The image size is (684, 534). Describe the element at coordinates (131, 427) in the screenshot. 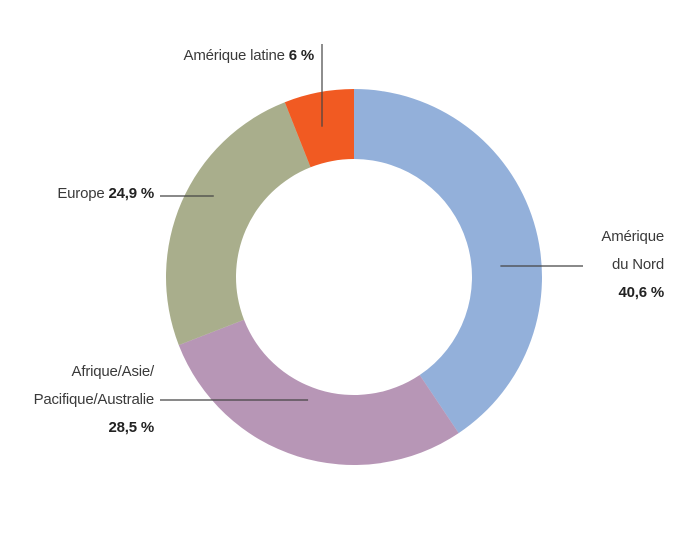

I see `label-afrique-asie-value: 28,5 %` at that location.